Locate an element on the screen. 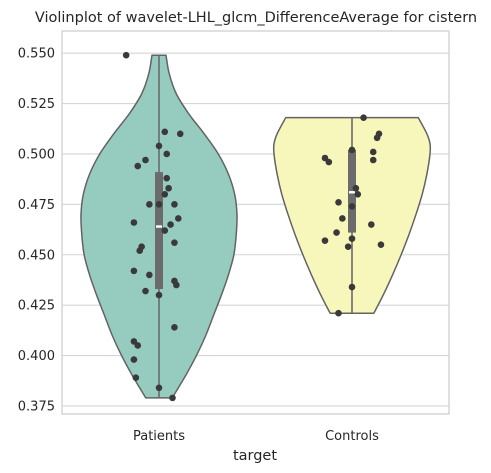 The width and height of the screenshot is (491, 473). y-tick-labels: 0.375 0.400 0.425 0.450 0.475 0.500 0.525 0.550 is located at coordinates (36, 231).